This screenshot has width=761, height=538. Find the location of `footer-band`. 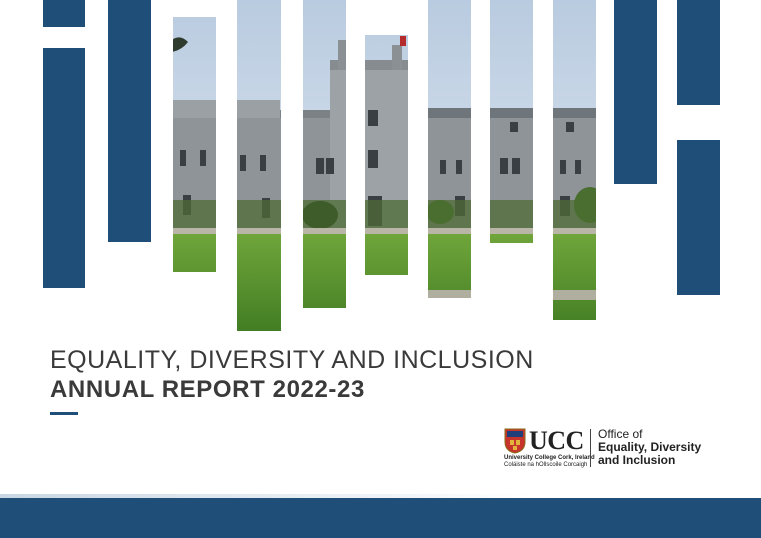

footer-band is located at coordinates (380, 518).